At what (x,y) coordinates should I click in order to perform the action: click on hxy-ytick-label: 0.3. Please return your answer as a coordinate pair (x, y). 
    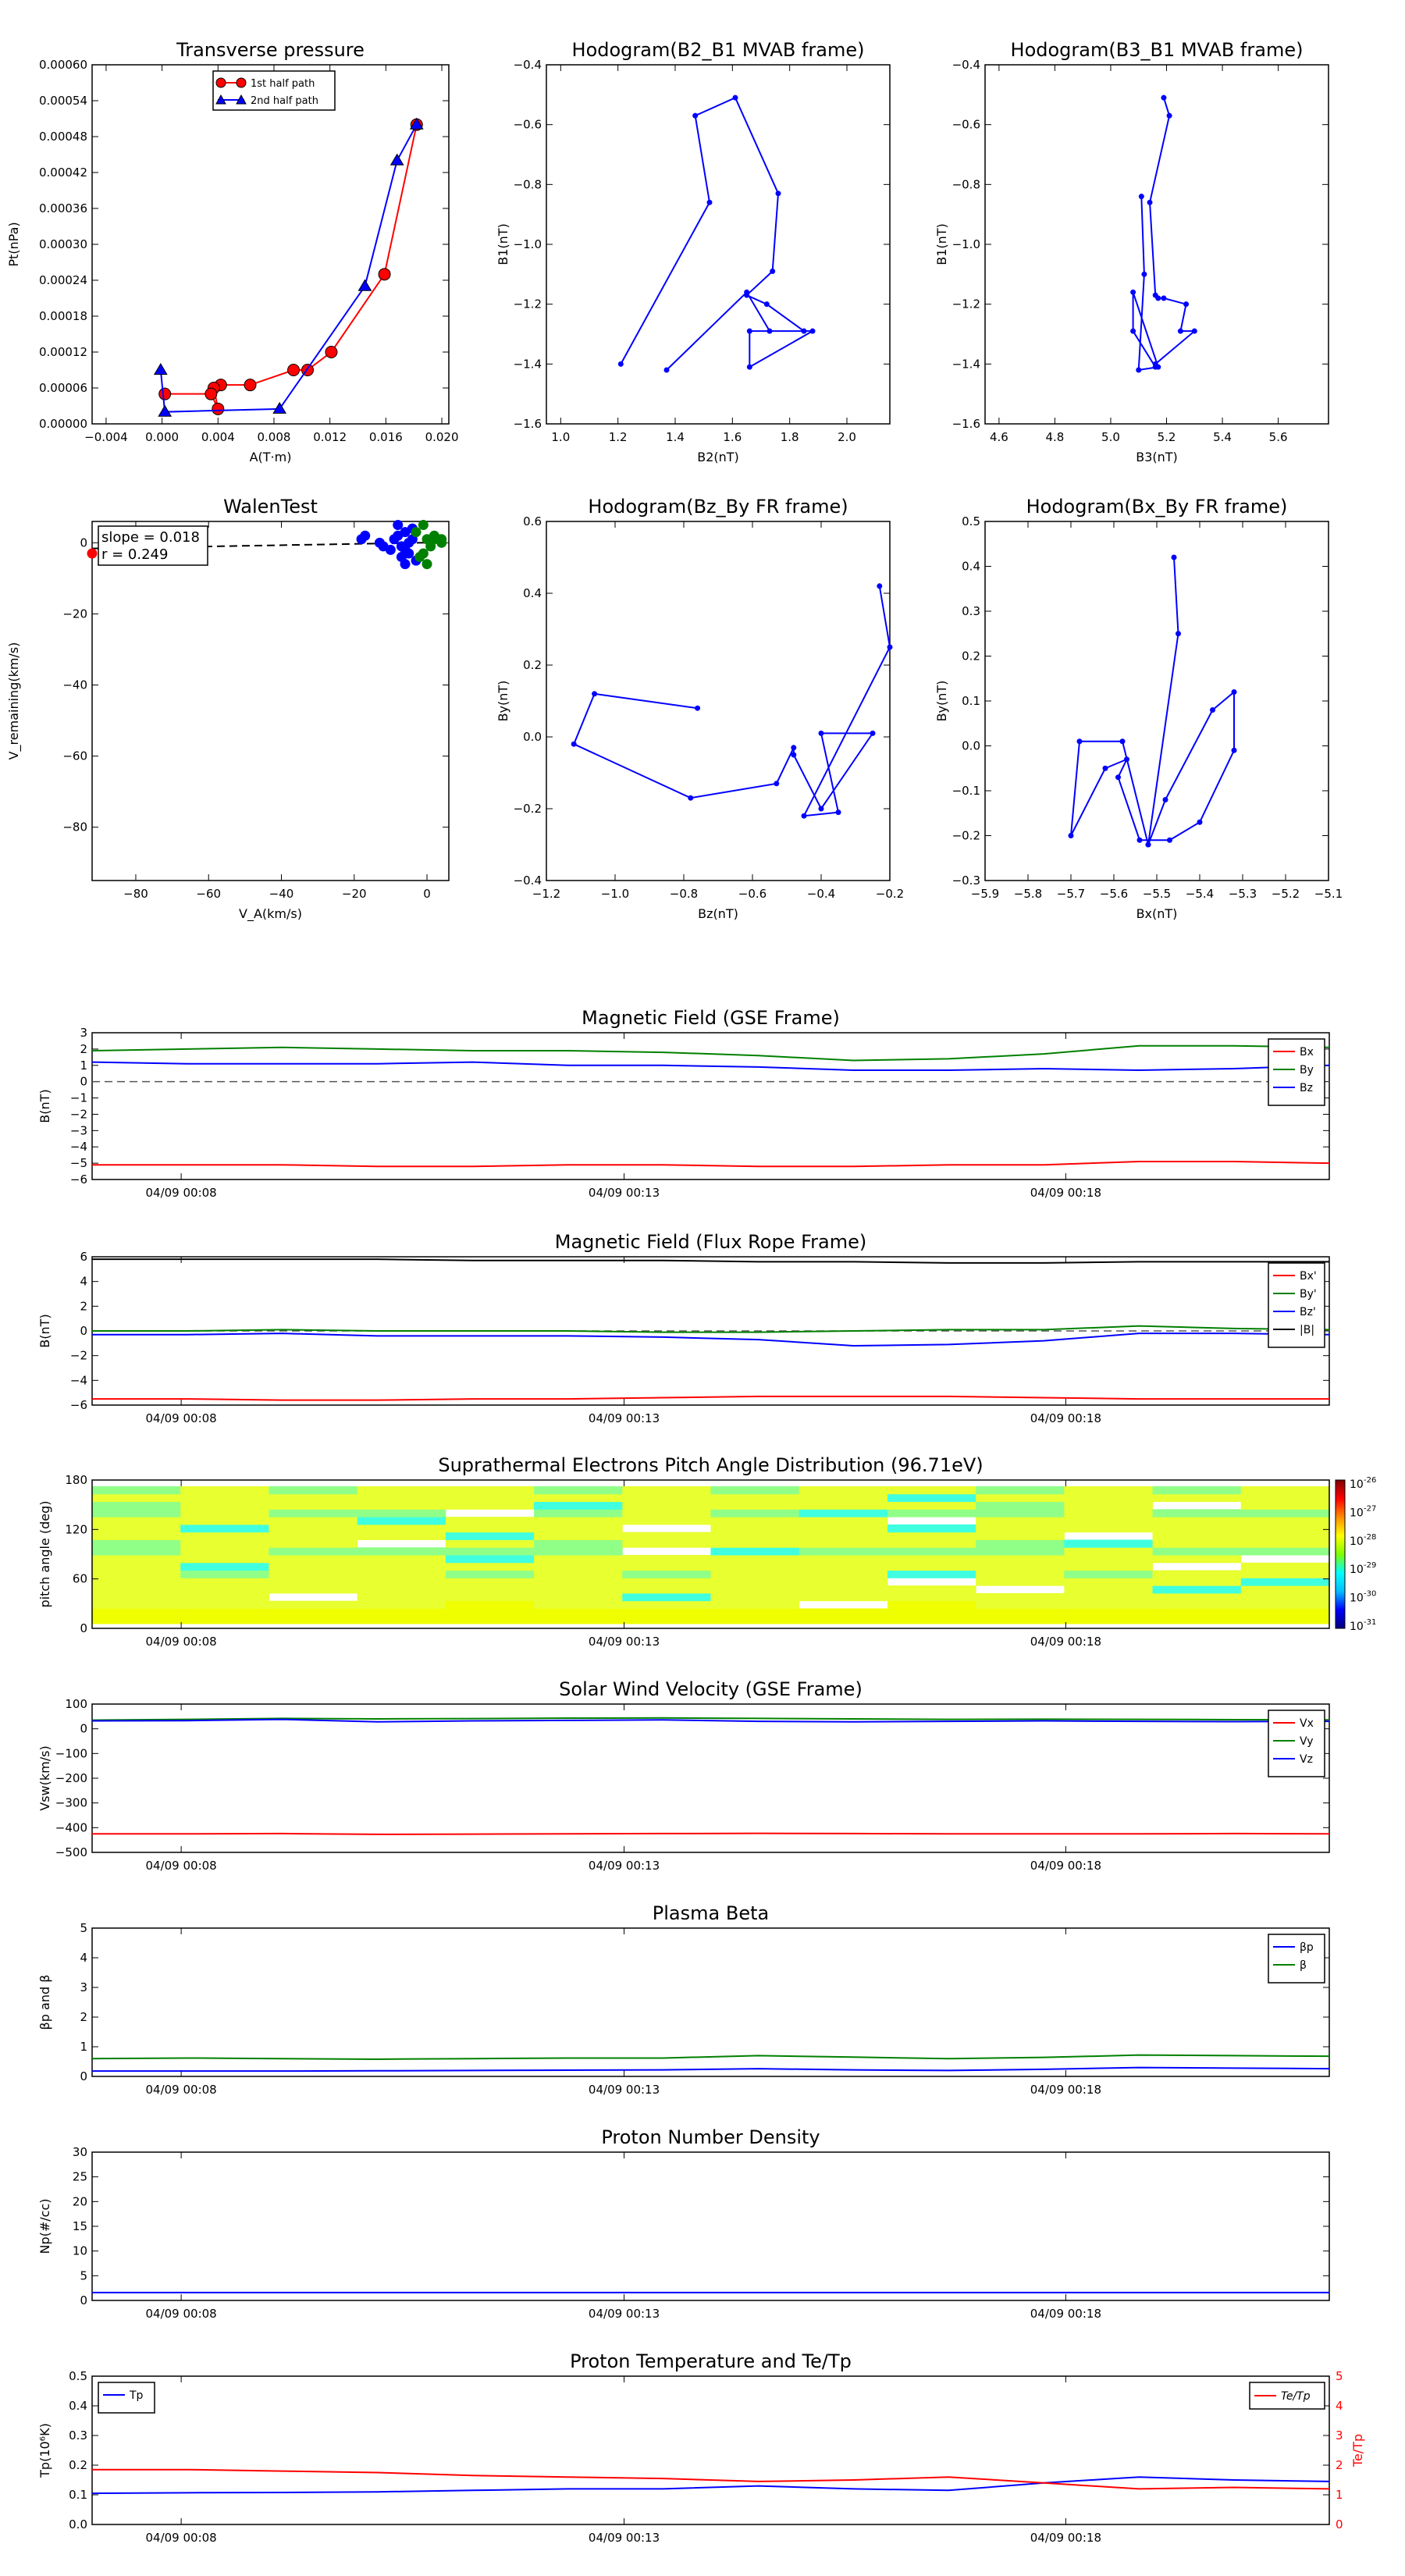
    Looking at the image, I should click on (971, 611).